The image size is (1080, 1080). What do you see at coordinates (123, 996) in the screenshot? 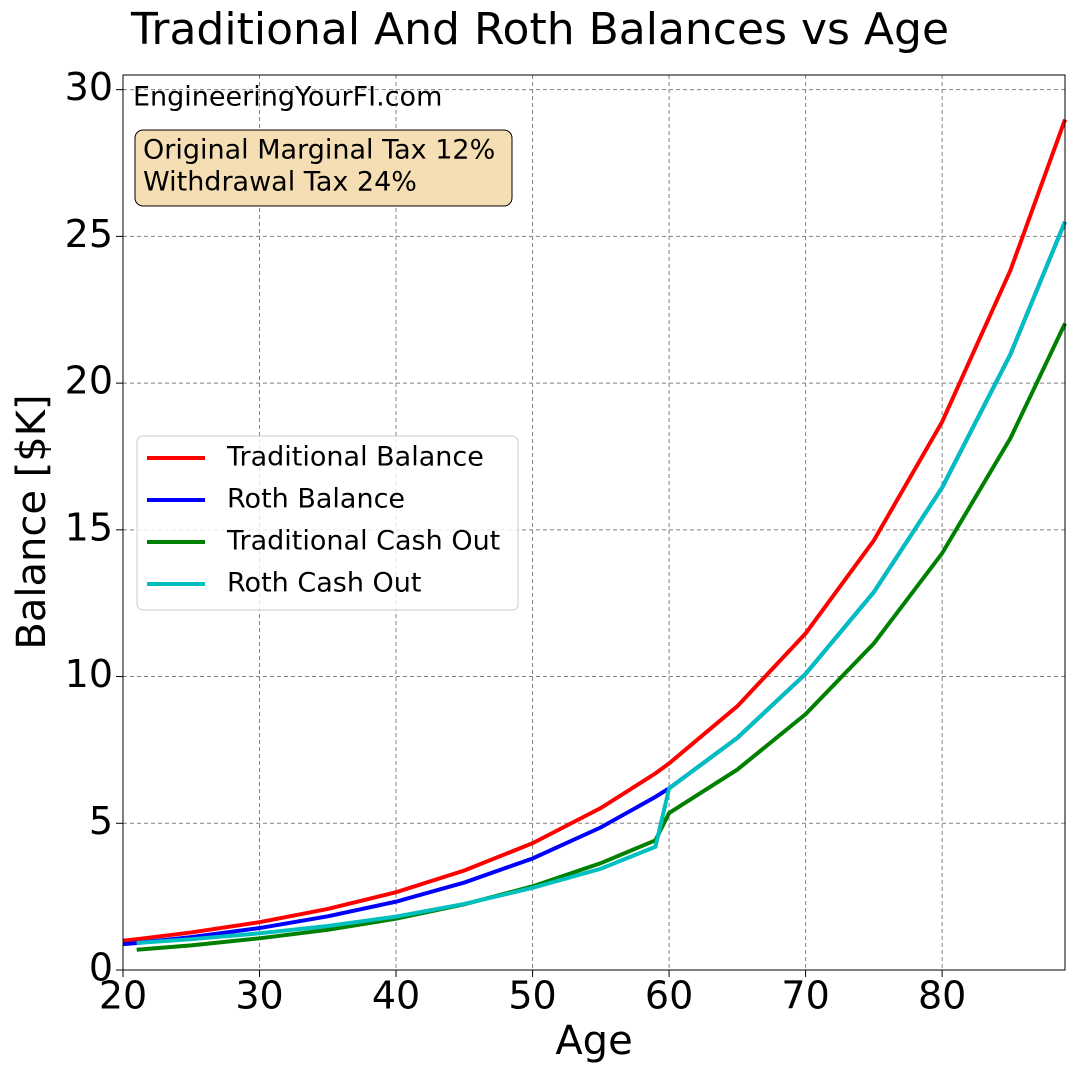
I see `x-tick-label: 20` at bounding box center [123, 996].